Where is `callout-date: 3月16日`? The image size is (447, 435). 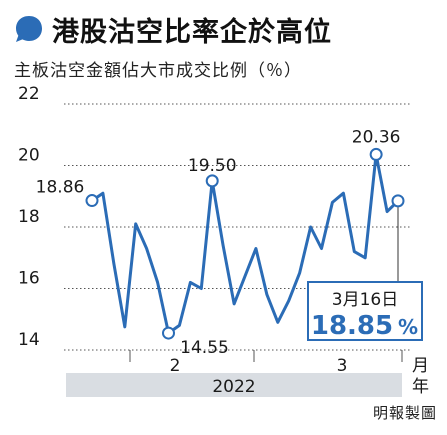 callout-date: 3月16日 is located at coordinates (365, 300).